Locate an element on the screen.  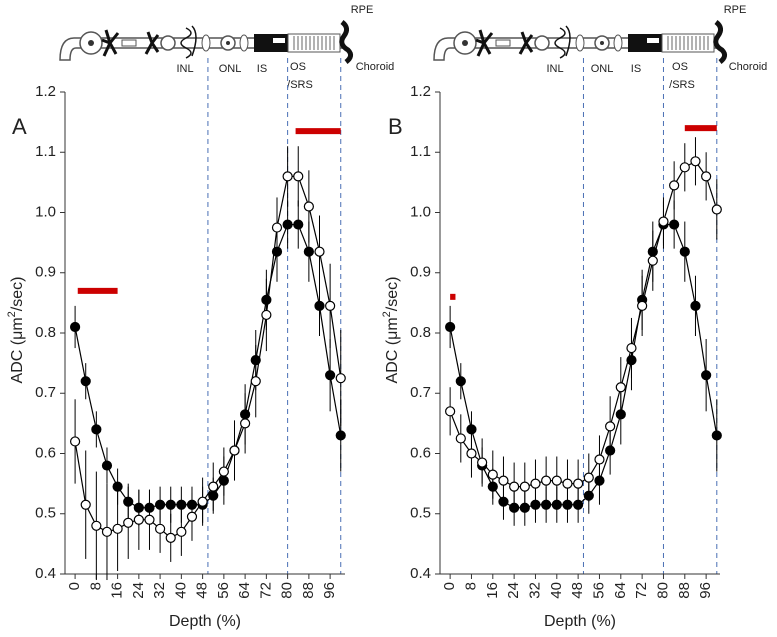
x-tick-label: 24 is located at coordinates (513, 590).